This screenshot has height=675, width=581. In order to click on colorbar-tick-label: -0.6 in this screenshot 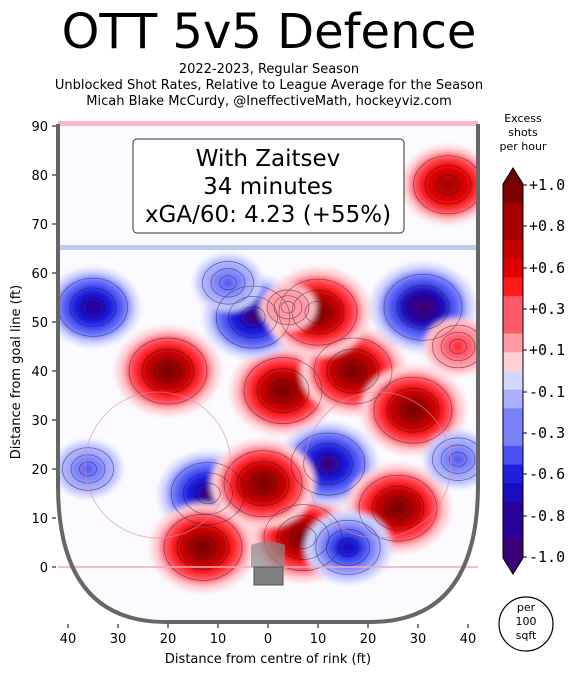, I will do `click(547, 474)`.